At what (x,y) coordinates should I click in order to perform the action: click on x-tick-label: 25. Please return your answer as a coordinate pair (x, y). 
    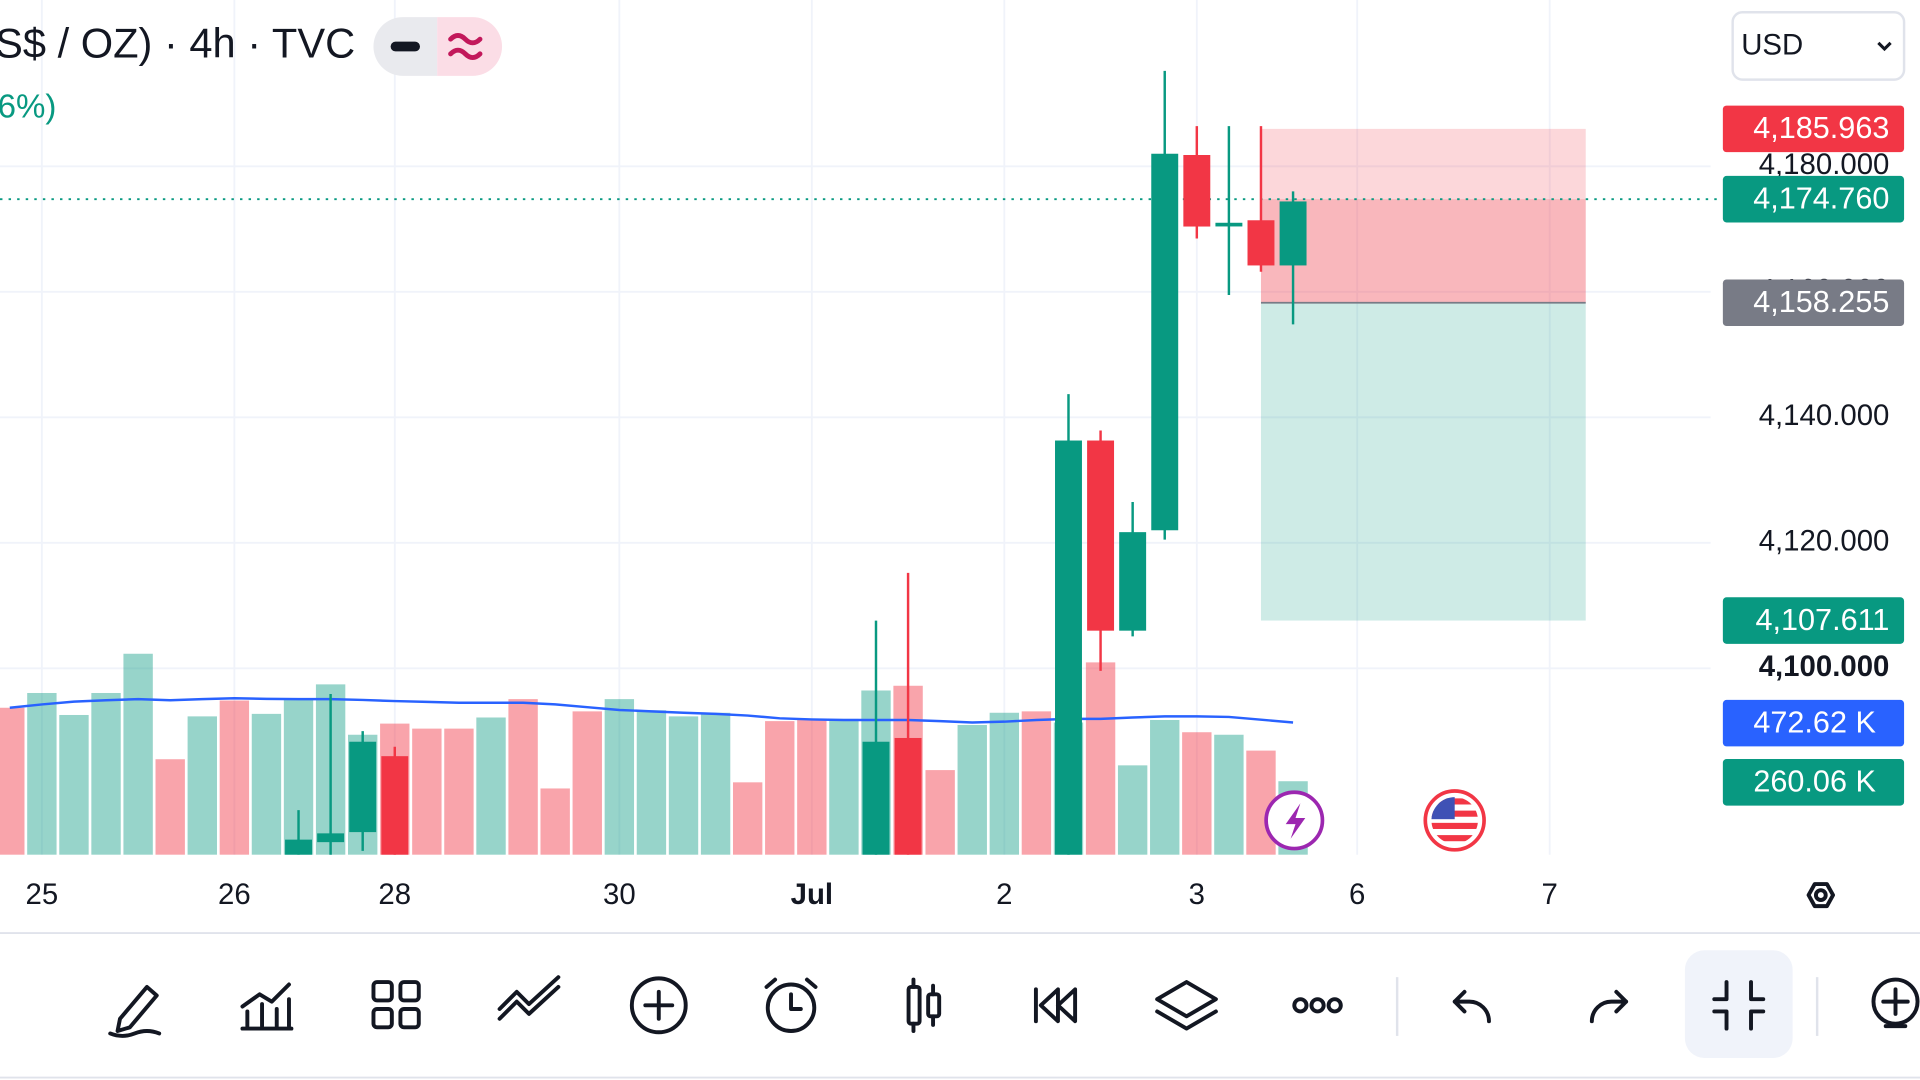
    Looking at the image, I should click on (42, 894).